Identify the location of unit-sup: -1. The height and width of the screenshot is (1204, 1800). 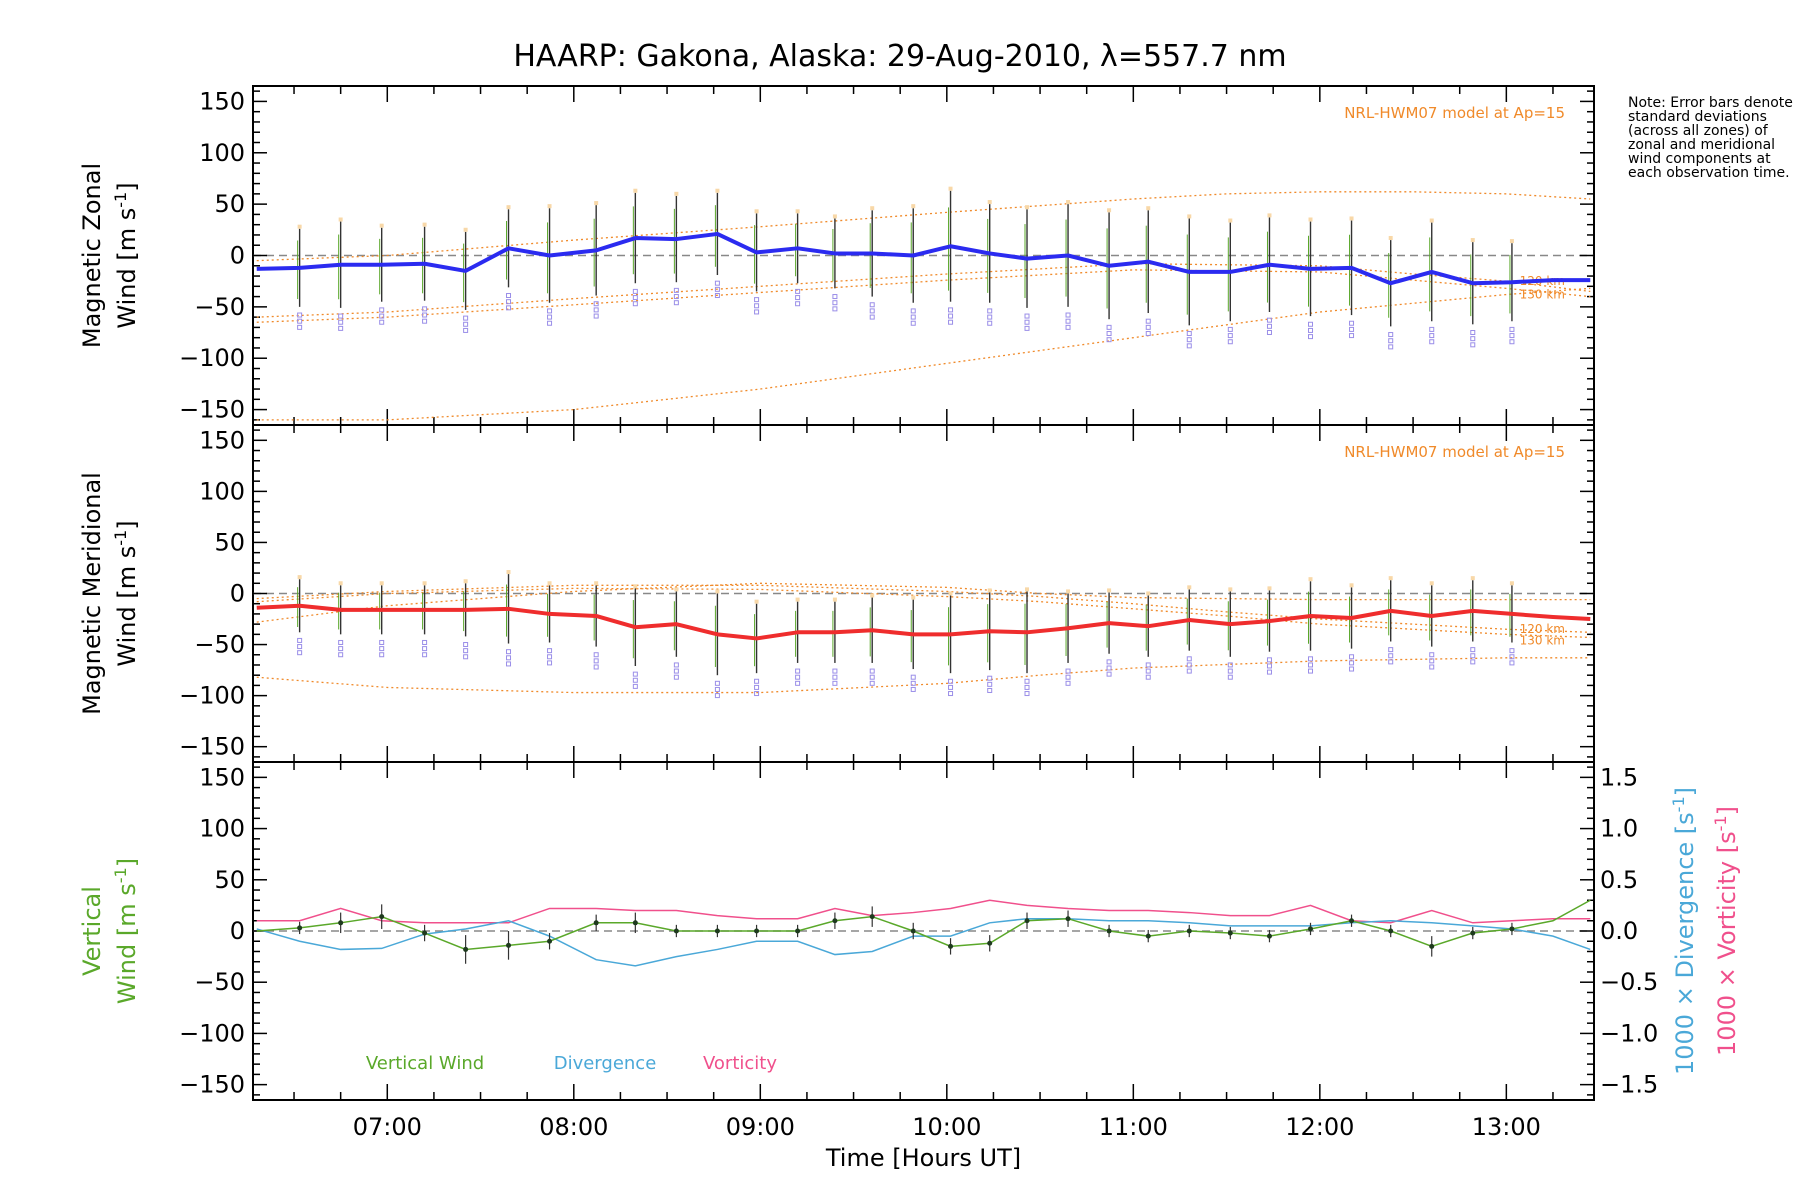
(120, 875).